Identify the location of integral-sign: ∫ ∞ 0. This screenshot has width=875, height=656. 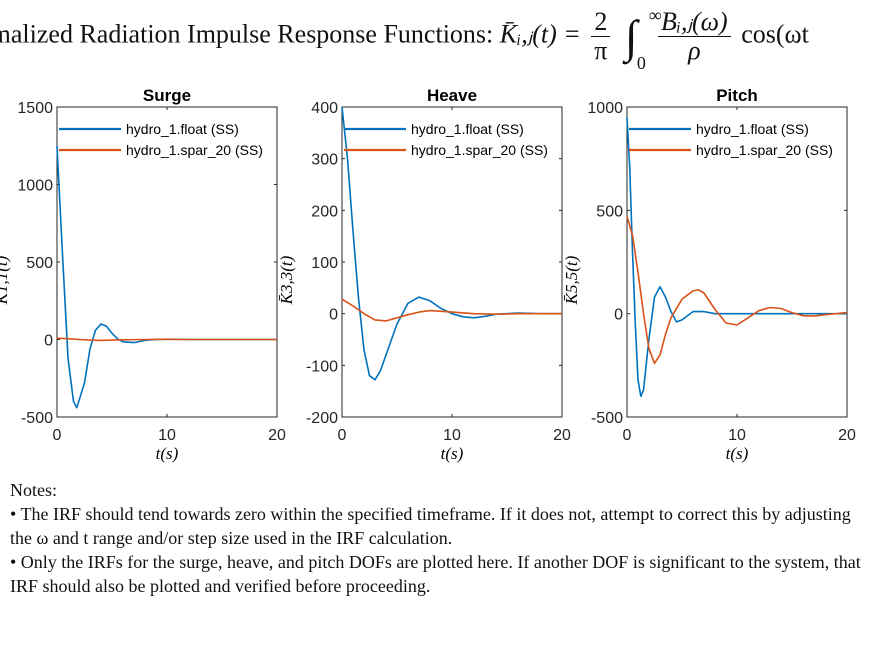
(643, 38).